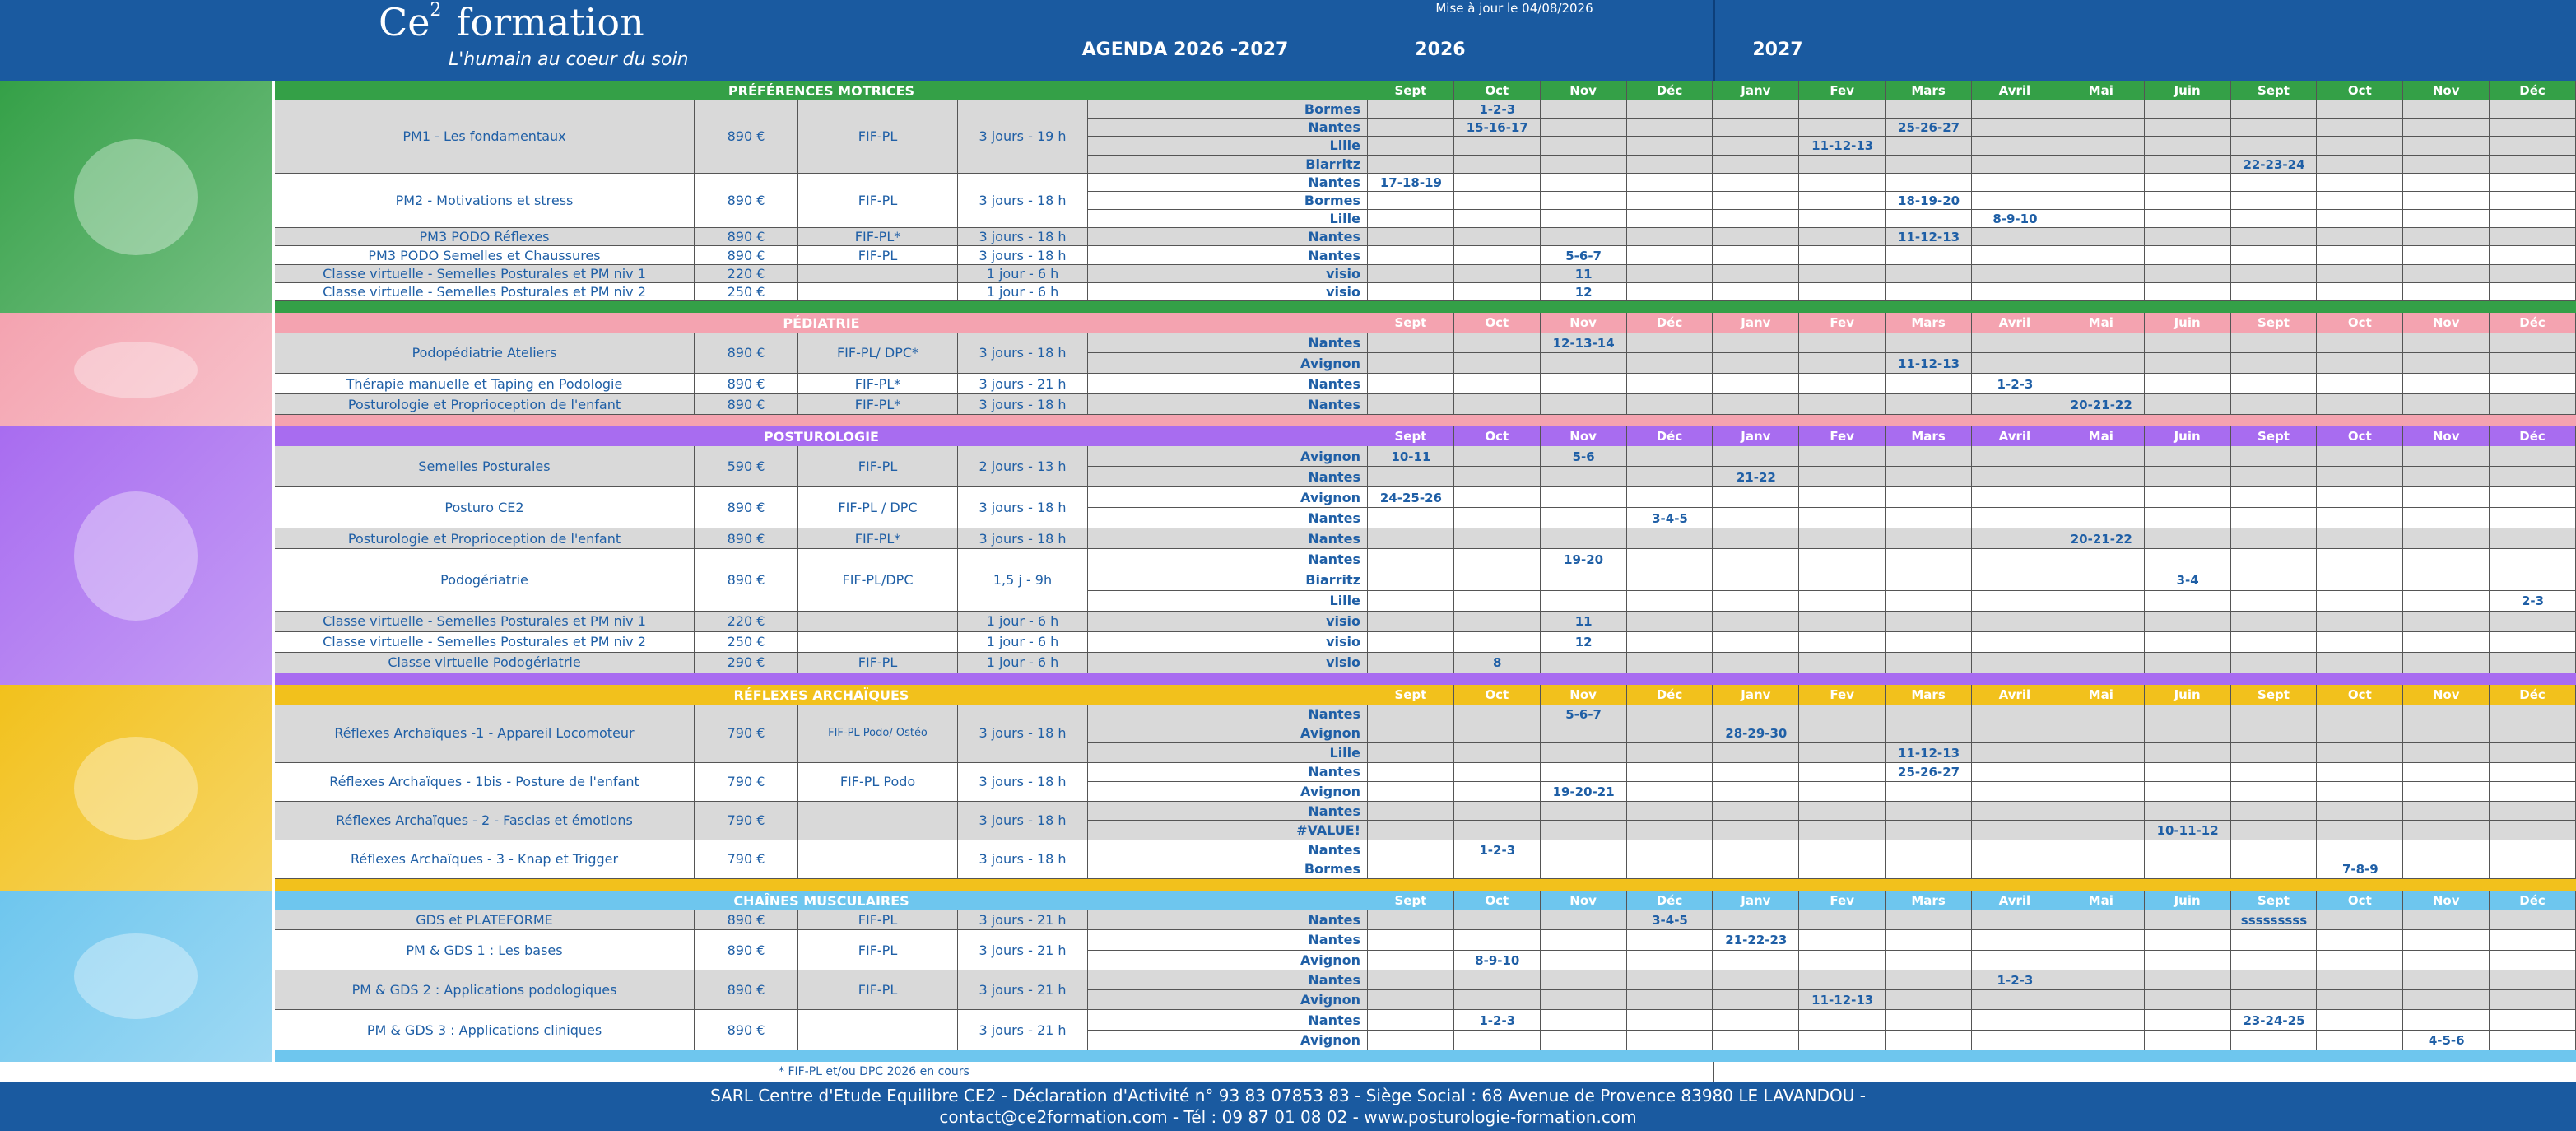  I want to click on month-header: Juin, so click(2188, 323).